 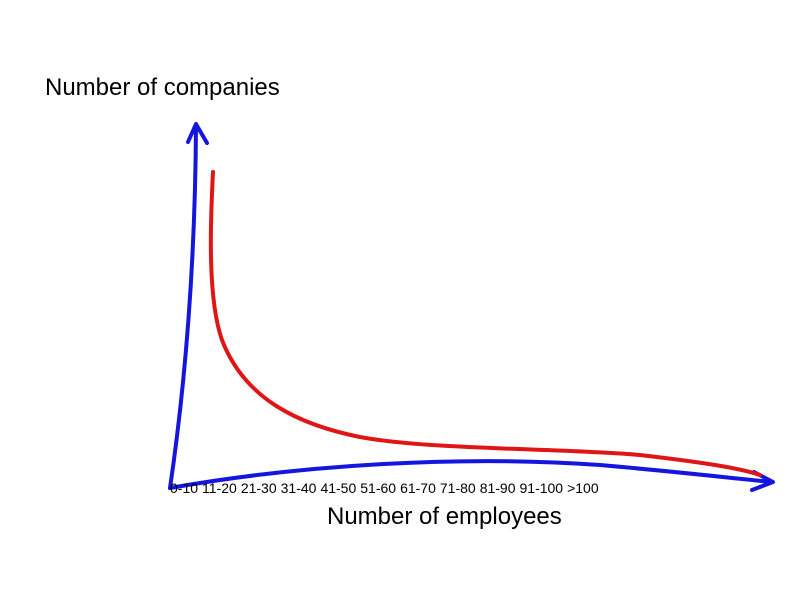 What do you see at coordinates (298, 488) in the screenshot?
I see `category-label: 31-40` at bounding box center [298, 488].